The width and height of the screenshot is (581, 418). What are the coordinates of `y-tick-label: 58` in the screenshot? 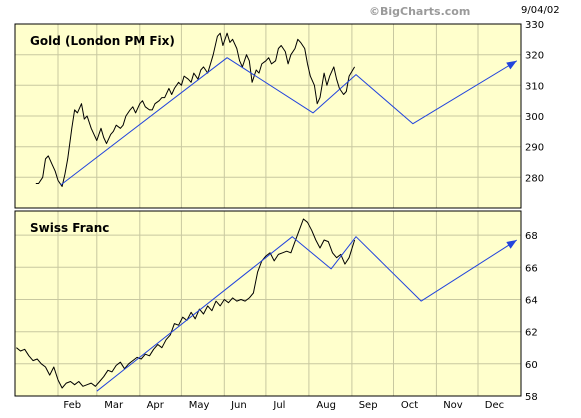 It's located at (531, 397).